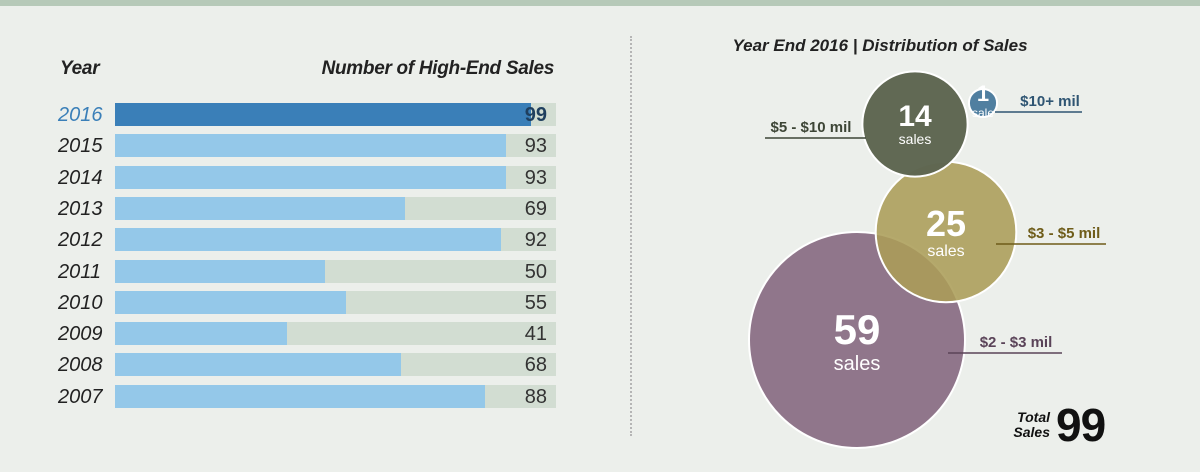 The image size is (1200, 472). I want to click on panel-divider, so click(631, 236).